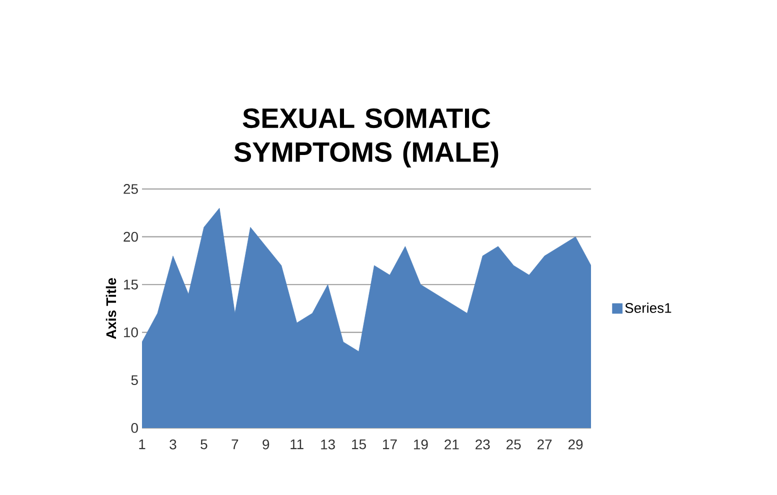  What do you see at coordinates (204, 445) in the screenshot?
I see `x-tick-label: 5` at bounding box center [204, 445].